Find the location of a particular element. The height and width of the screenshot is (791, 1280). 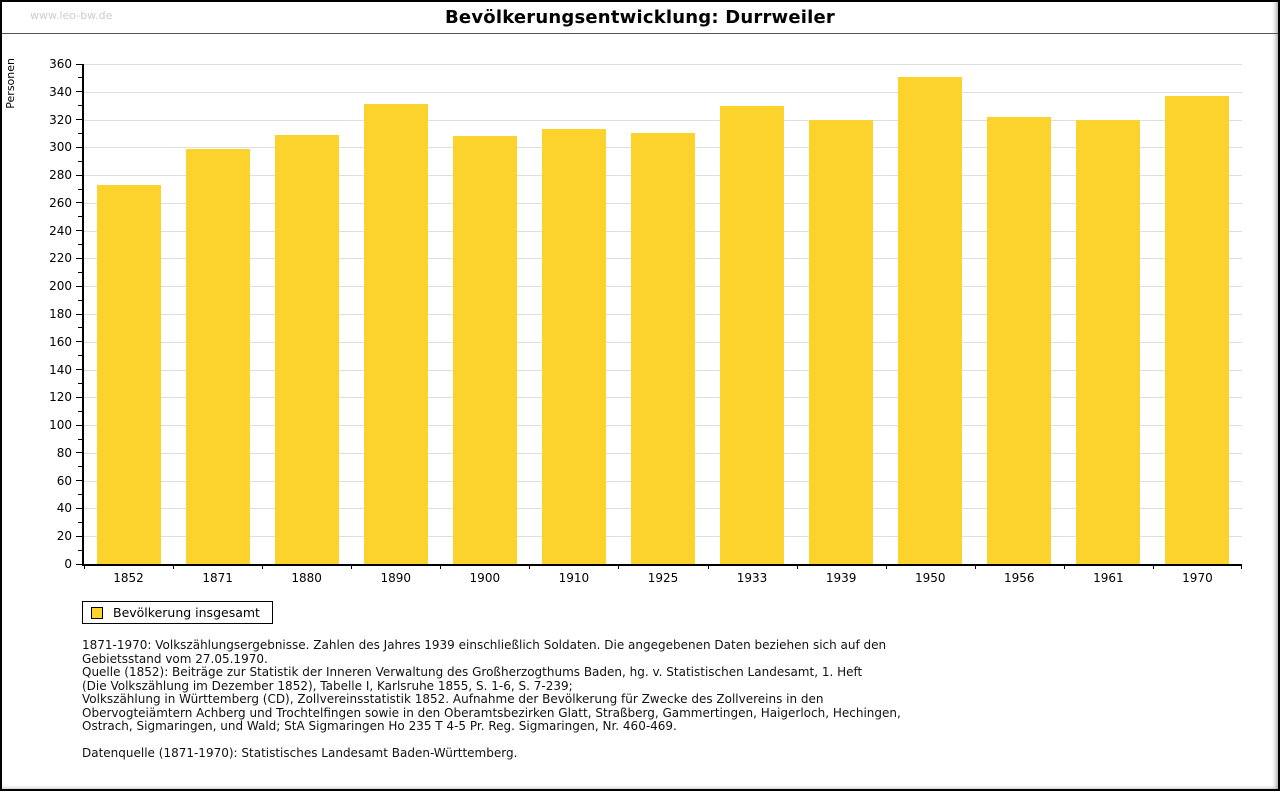

bar-1933 is located at coordinates (752, 334).